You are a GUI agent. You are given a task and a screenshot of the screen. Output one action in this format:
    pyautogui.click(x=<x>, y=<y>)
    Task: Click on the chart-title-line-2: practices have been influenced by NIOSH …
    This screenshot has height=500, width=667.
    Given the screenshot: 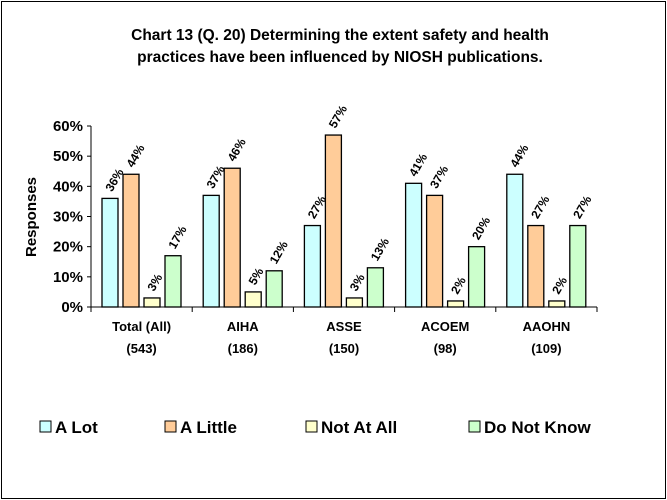 What is the action you would take?
    pyautogui.click(x=340, y=57)
    